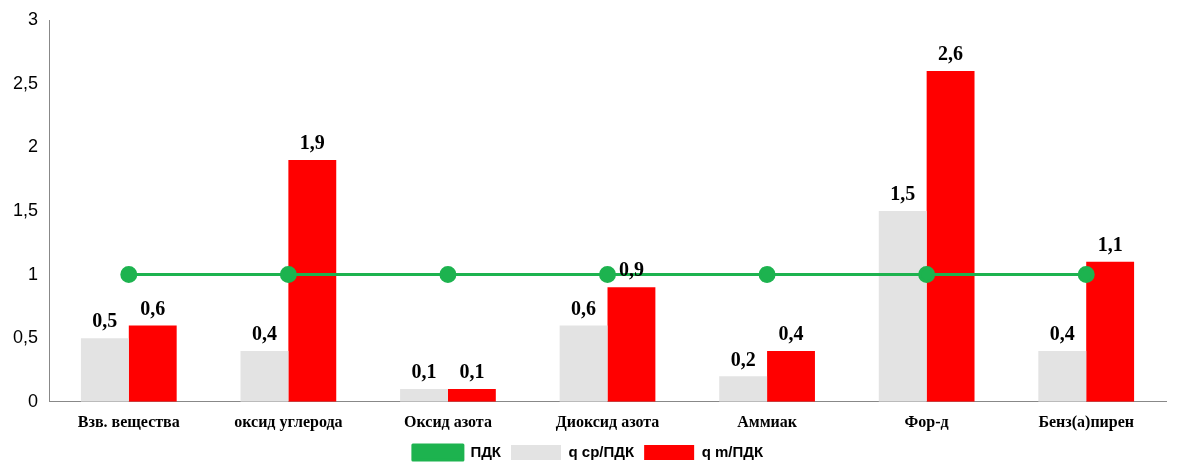  What do you see at coordinates (25, 337) in the screenshot?
I see `y-tick-label: 0,5` at bounding box center [25, 337].